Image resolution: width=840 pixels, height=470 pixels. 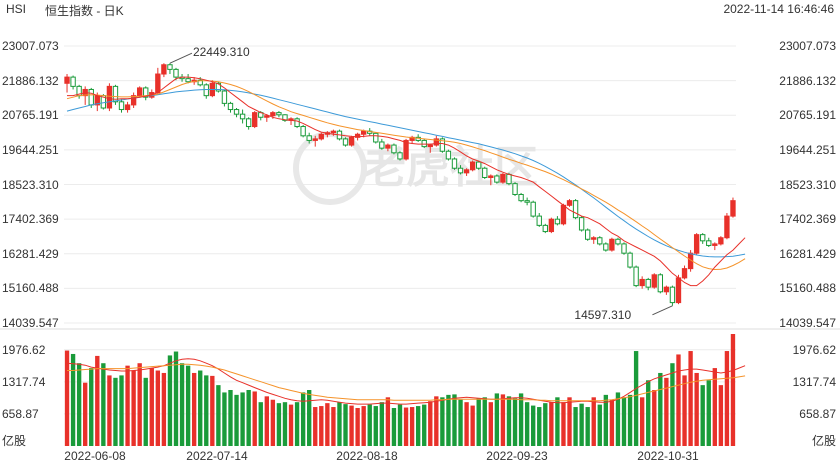 I want to click on x-tick-label: 2022-10-31, so click(x=668, y=456).